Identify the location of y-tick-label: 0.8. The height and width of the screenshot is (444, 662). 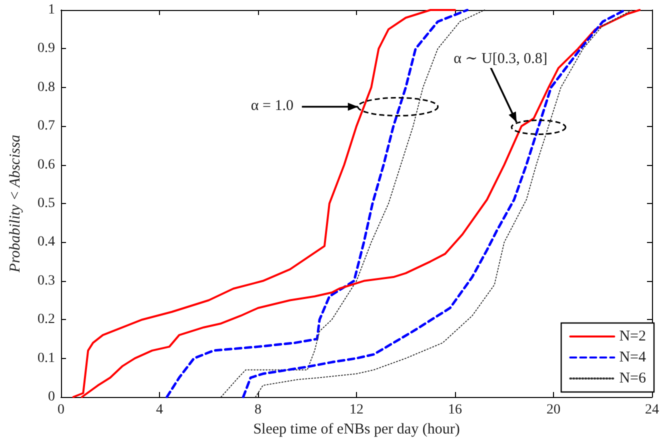
(46, 87).